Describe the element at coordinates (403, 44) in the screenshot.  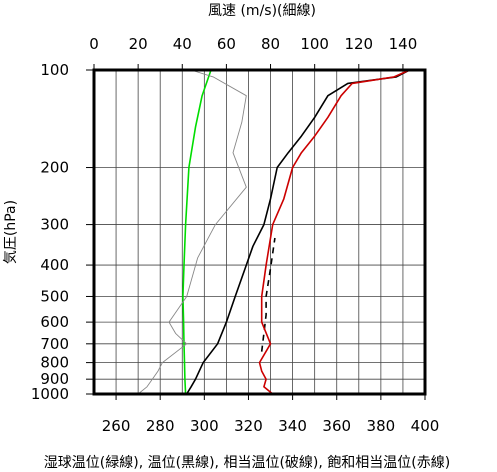
I see `top-tick-label: 140` at that location.